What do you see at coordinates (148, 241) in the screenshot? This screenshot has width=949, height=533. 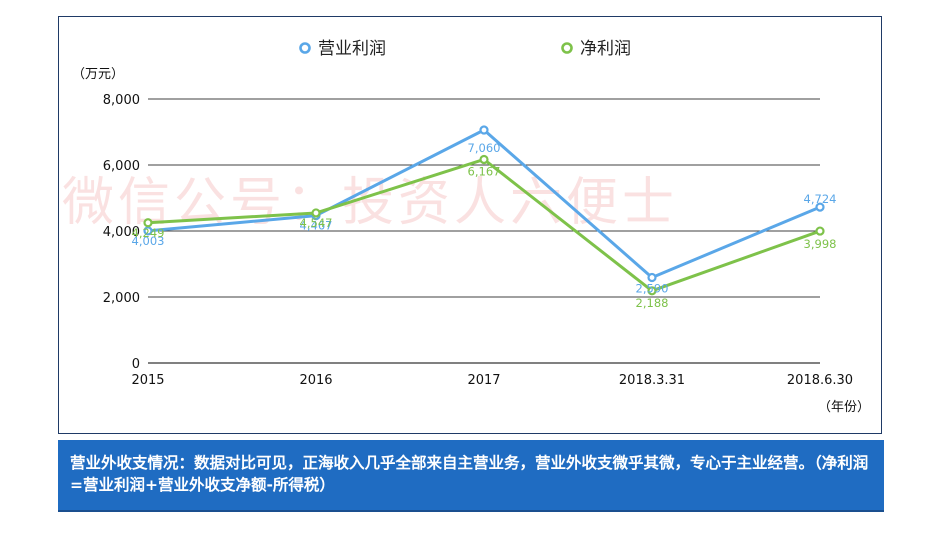 I see `data-label: 4,003` at bounding box center [148, 241].